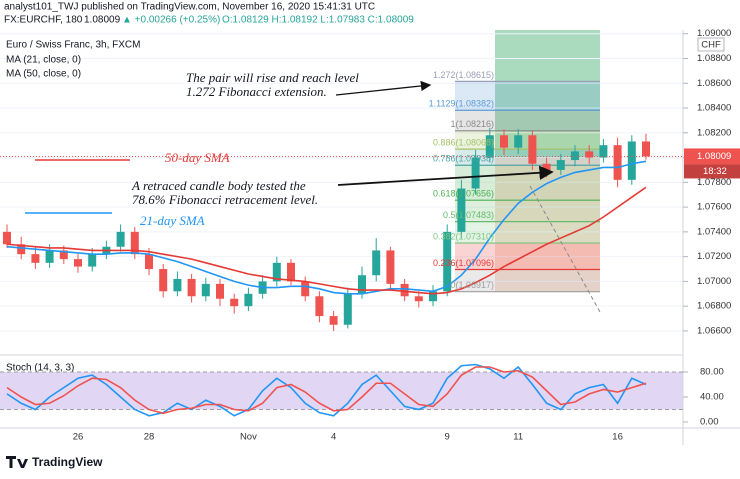 Image resolution: width=740 pixels, height=479 pixels. What do you see at coordinates (714, 33) in the screenshot?
I see `y-tick-label: 1.09000` at bounding box center [714, 33].